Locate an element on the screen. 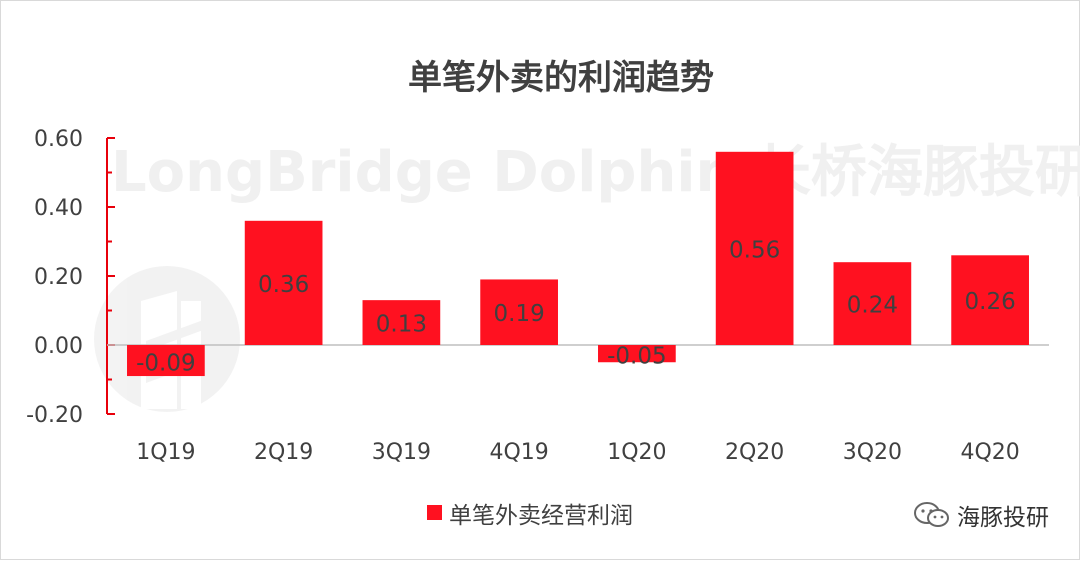 The image size is (1080, 561). data-label: 0.26 is located at coordinates (990, 302).